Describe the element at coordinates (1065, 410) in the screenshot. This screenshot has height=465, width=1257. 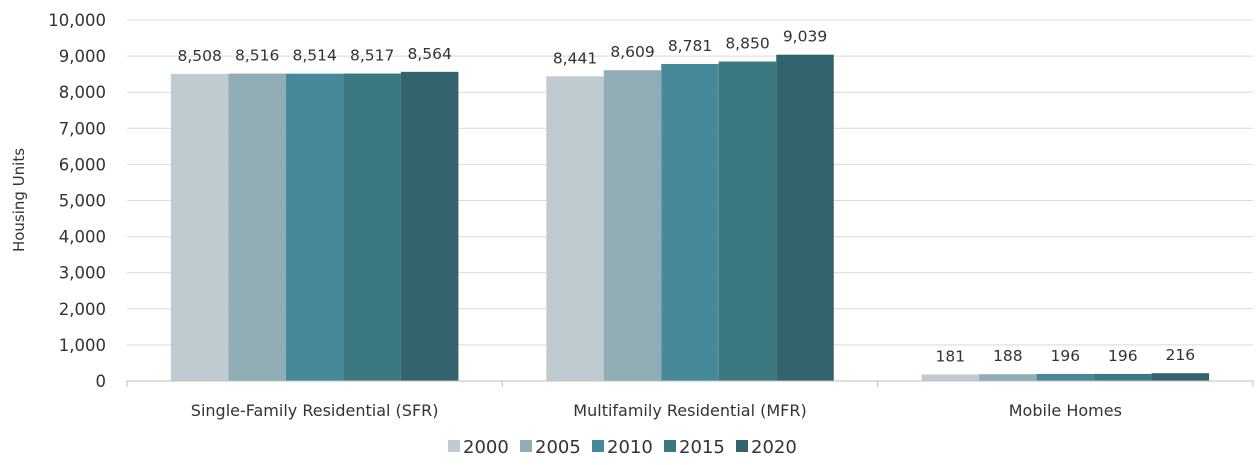
I see `category-label: Mobile Homes` at that location.